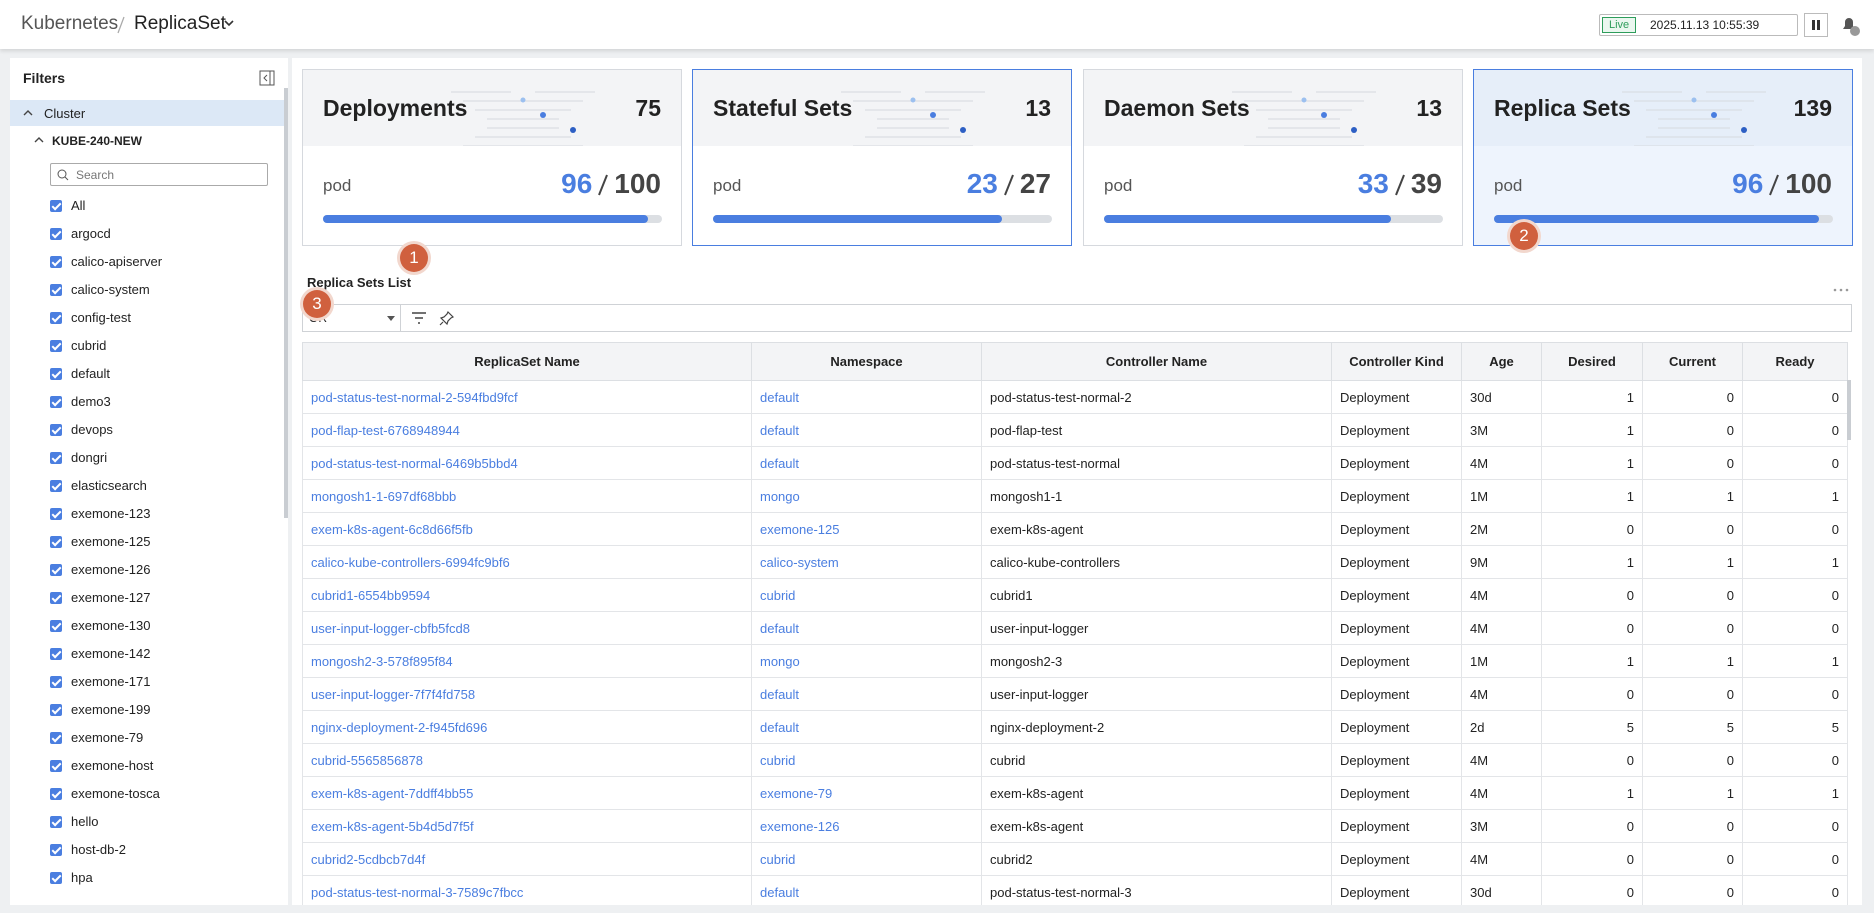 The height and width of the screenshot is (913, 1874). What do you see at coordinates (1396, 361) in the screenshot?
I see `column-header: Controller Kind` at bounding box center [1396, 361].